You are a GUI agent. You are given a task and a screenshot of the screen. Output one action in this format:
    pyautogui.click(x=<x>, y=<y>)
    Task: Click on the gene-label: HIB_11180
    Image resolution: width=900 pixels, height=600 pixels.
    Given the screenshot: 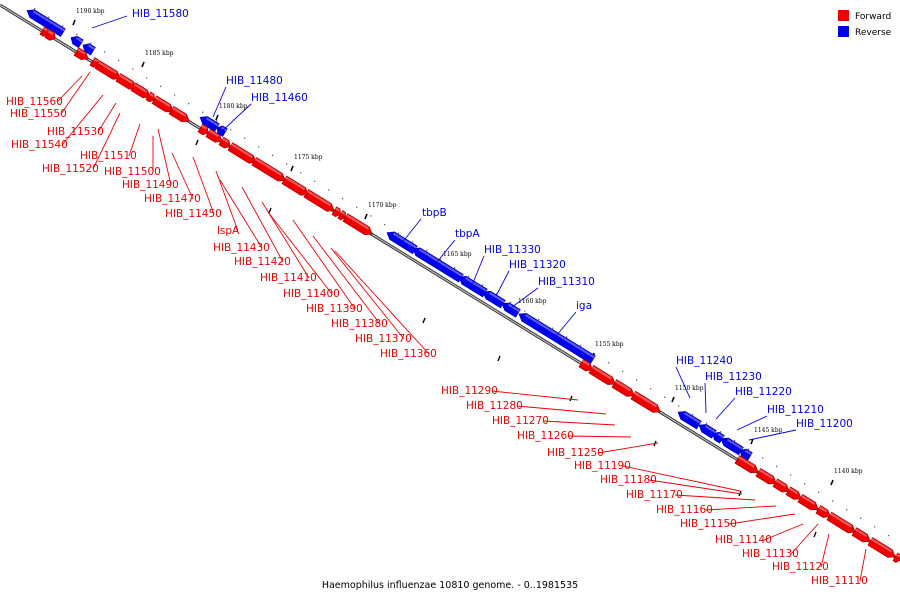 What is the action you would take?
    pyautogui.click(x=628, y=480)
    